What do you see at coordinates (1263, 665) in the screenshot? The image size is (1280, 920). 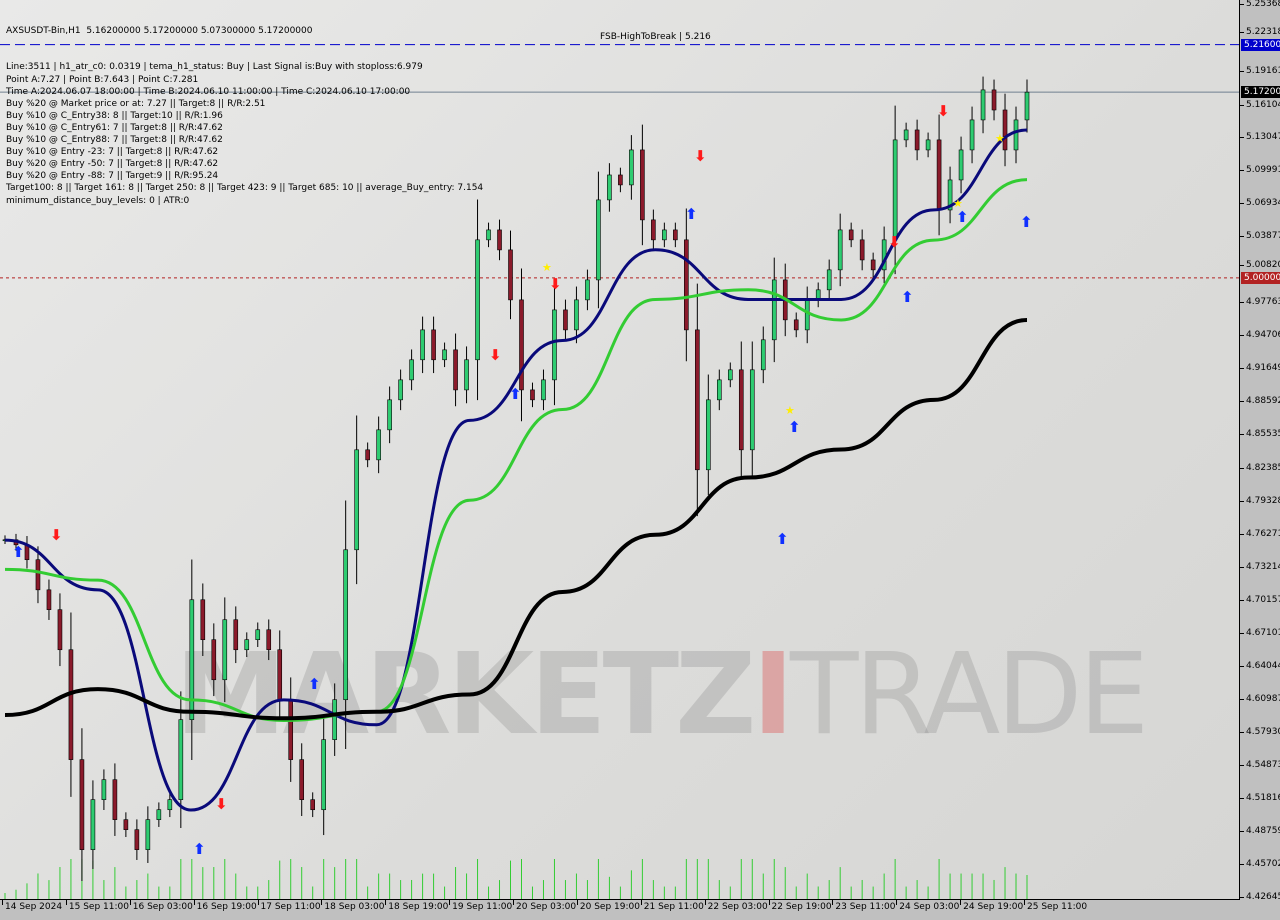 I see `y-tick-text: 4.64044` at bounding box center [1263, 665].